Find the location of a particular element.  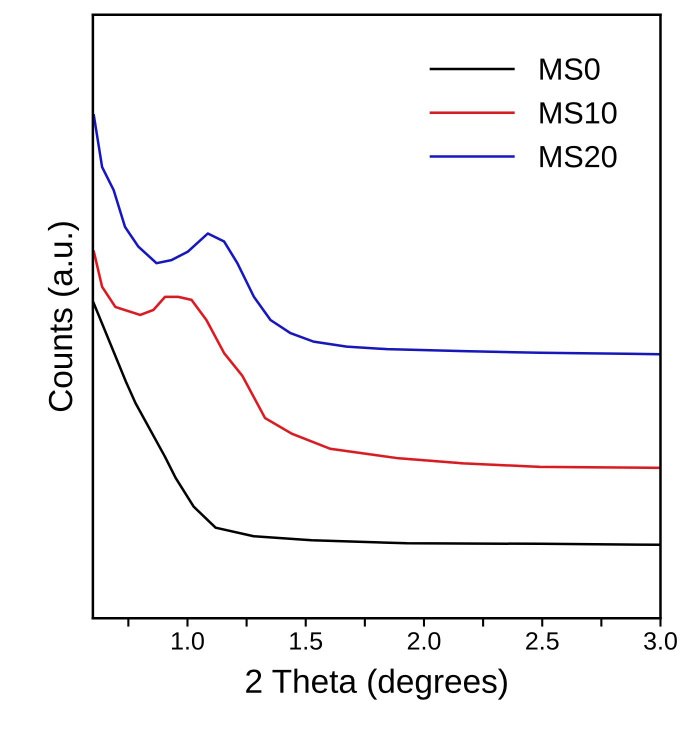

y-axis-title: Counts (a.u.) is located at coordinates (63, 317).